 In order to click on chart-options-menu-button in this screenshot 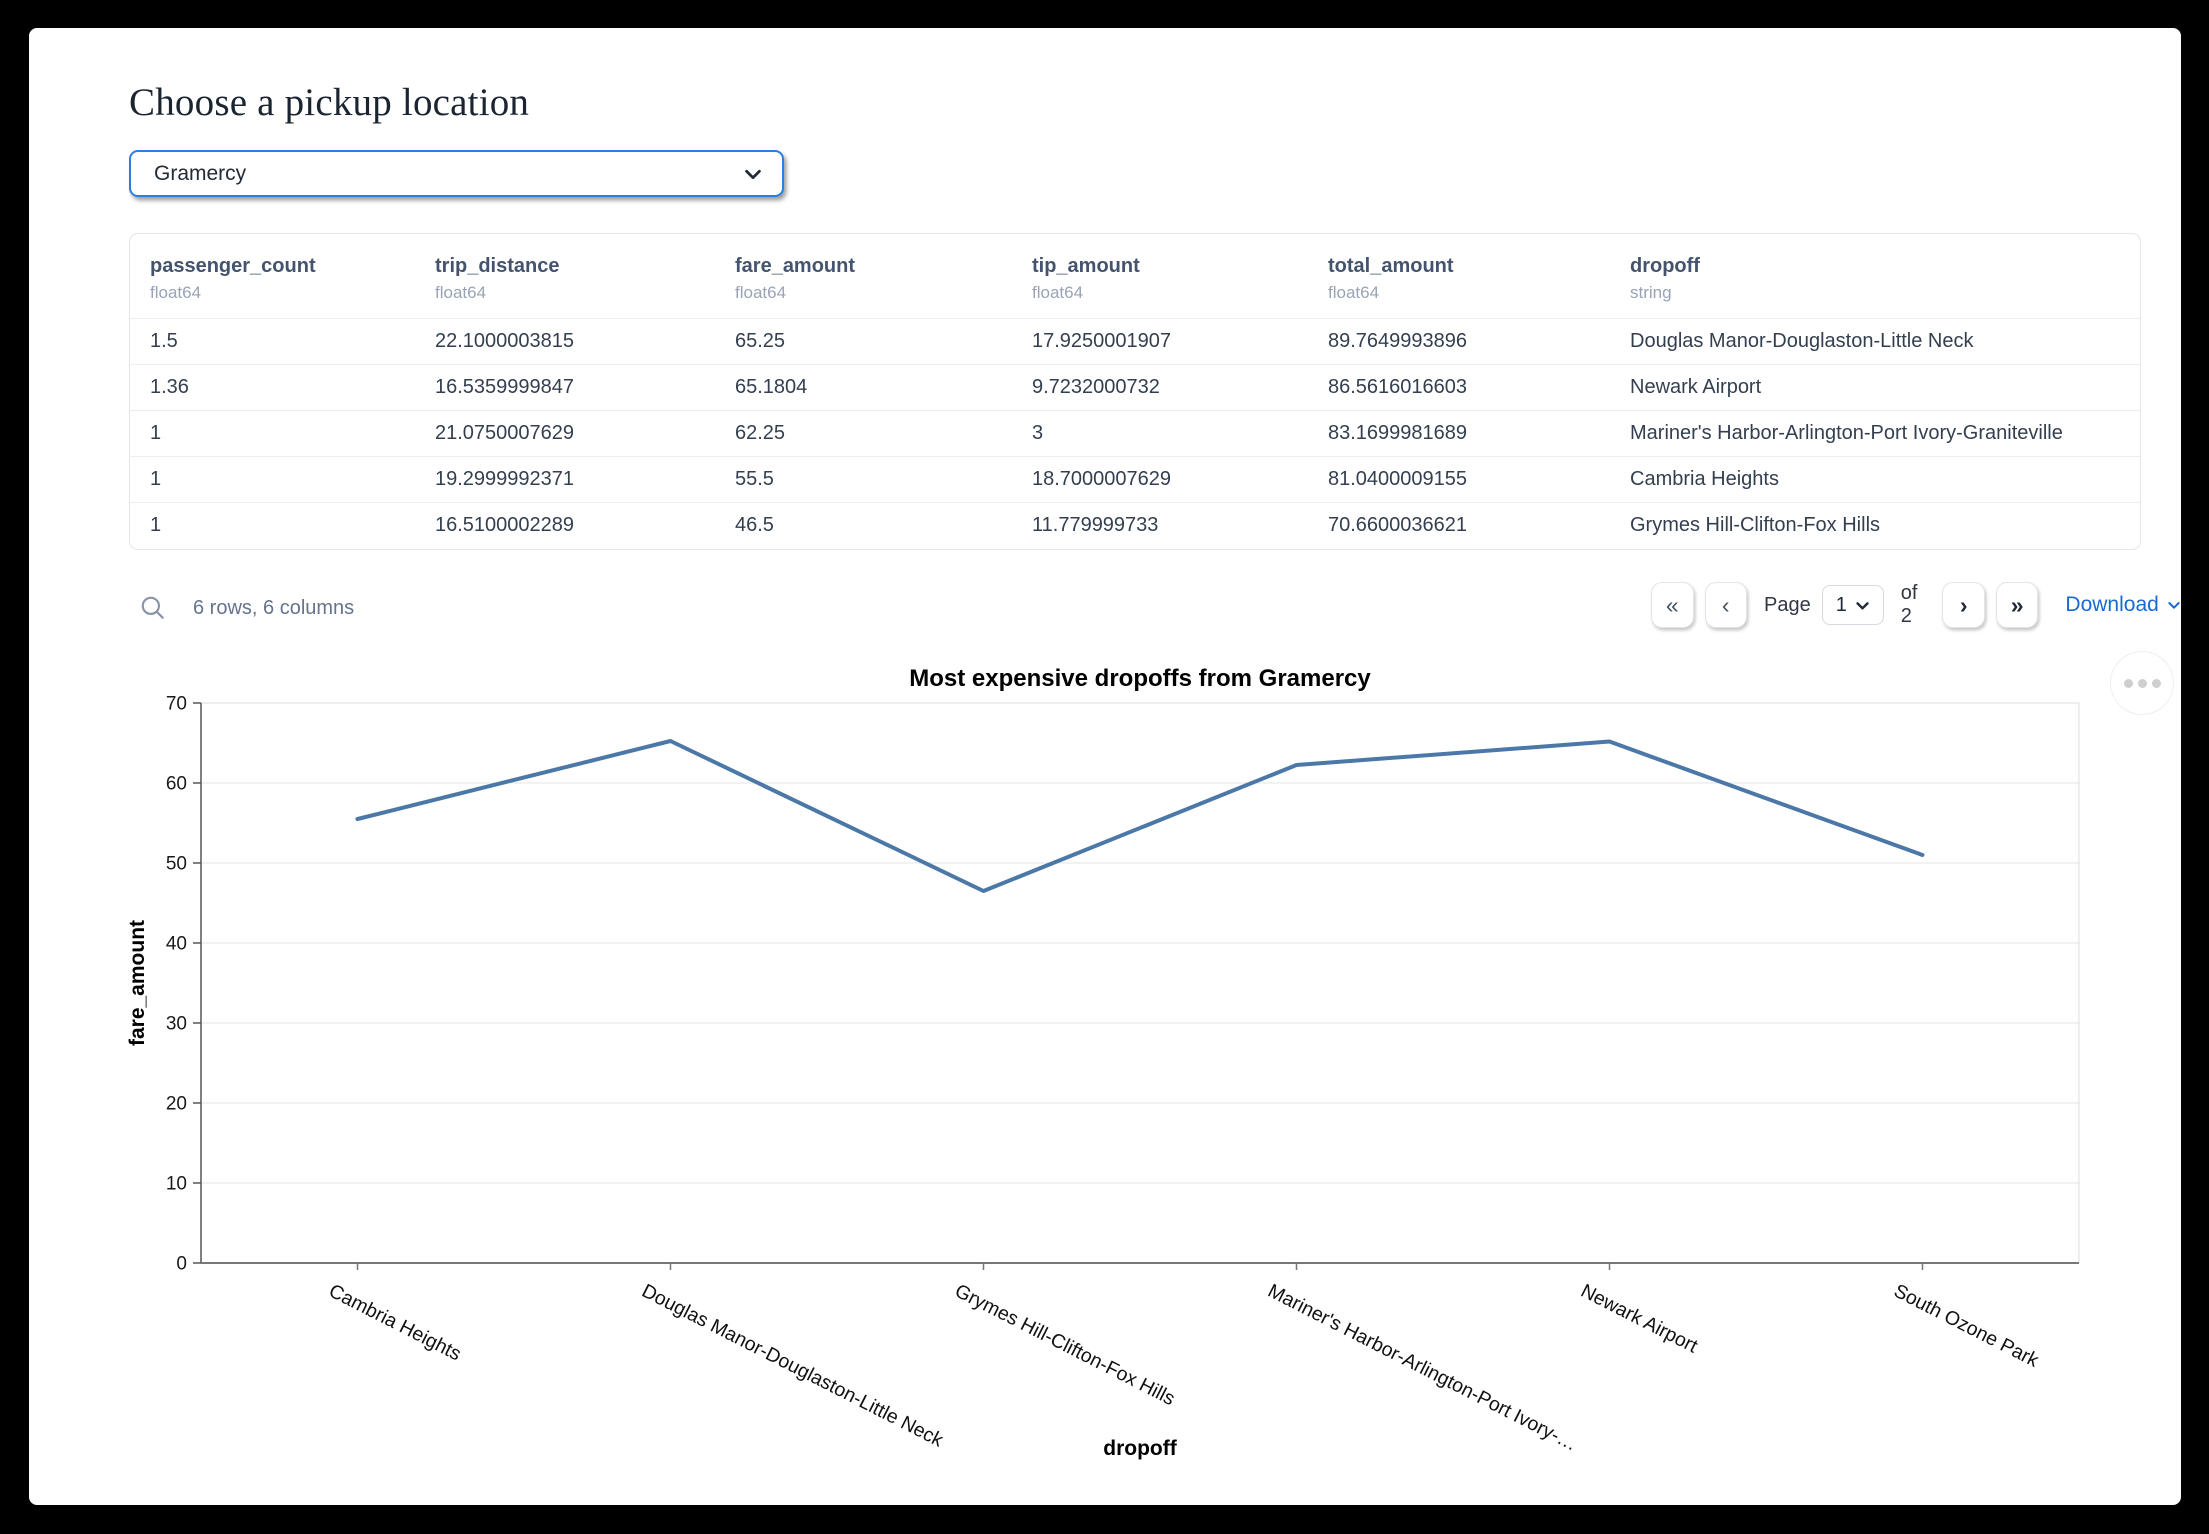, I will do `click(2142, 683)`.